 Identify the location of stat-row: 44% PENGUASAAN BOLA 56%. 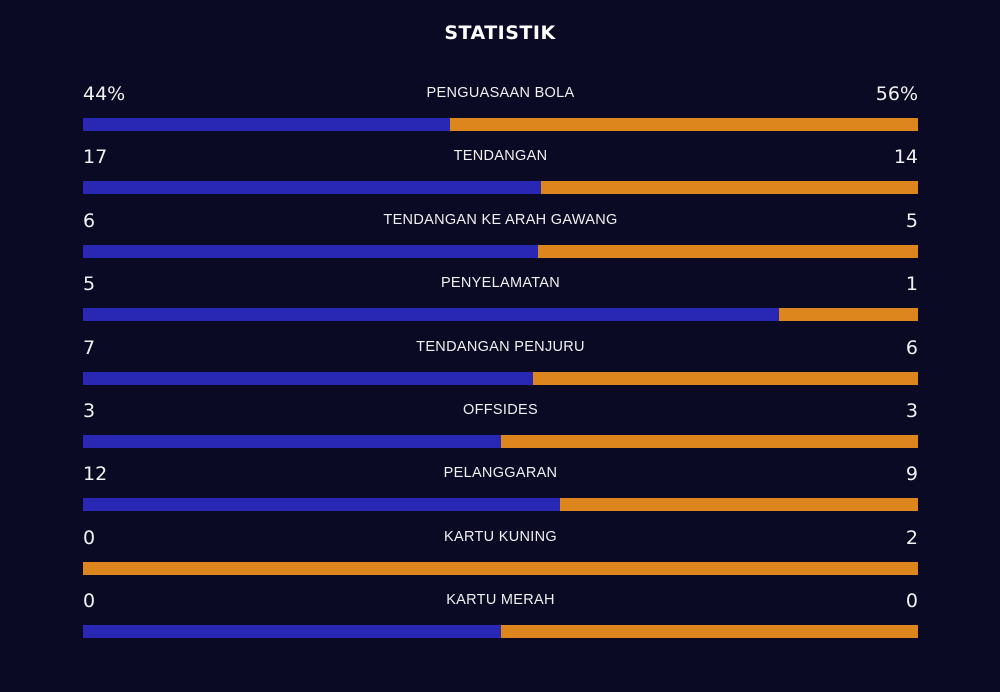
(500, 111).